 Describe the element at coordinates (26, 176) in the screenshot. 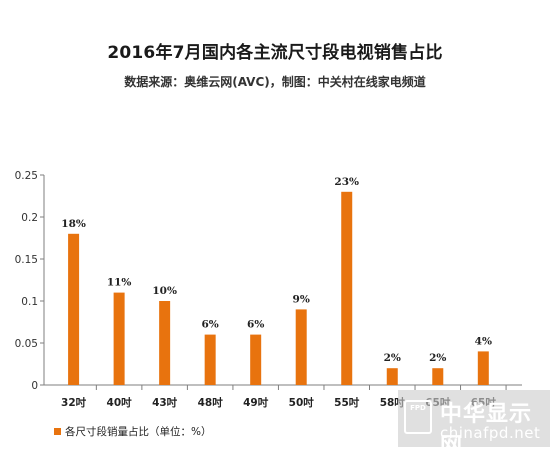

I see `y-tick-label: 0.25` at that location.